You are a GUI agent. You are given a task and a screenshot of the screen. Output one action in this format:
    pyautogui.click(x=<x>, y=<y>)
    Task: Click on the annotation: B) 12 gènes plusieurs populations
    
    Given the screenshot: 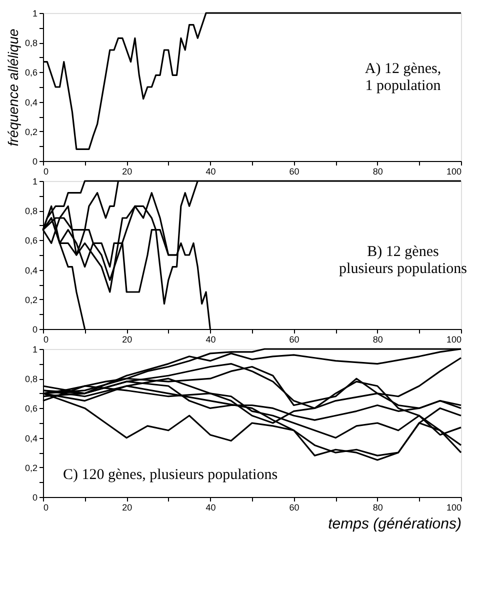 What is the action you would take?
    pyautogui.click(x=403, y=260)
    